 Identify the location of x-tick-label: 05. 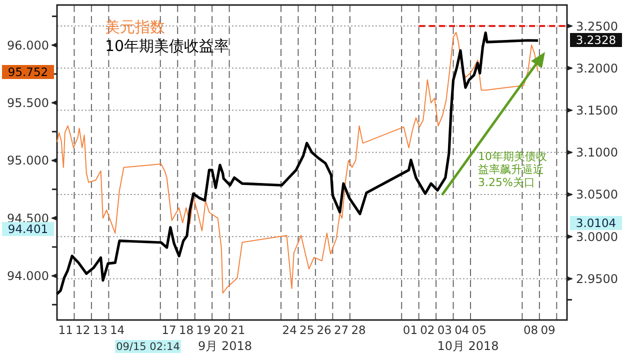
(479, 330).